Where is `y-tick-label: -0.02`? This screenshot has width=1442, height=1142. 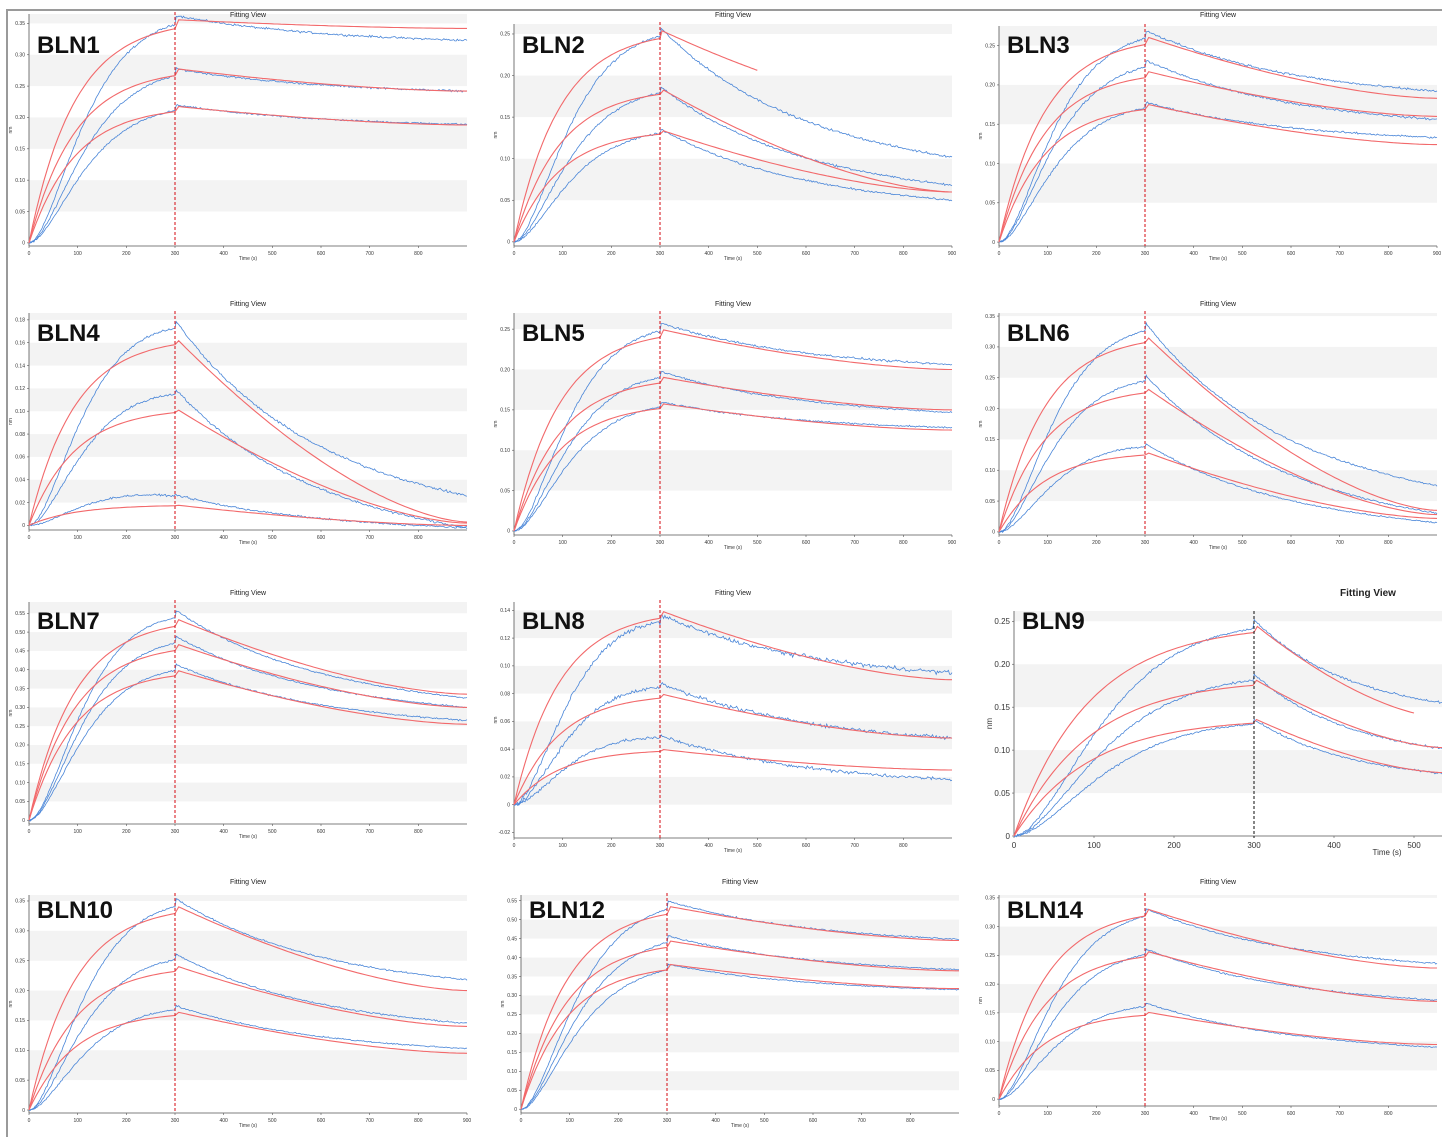
y-tick-label: -0.02 is located at coordinates (505, 833).